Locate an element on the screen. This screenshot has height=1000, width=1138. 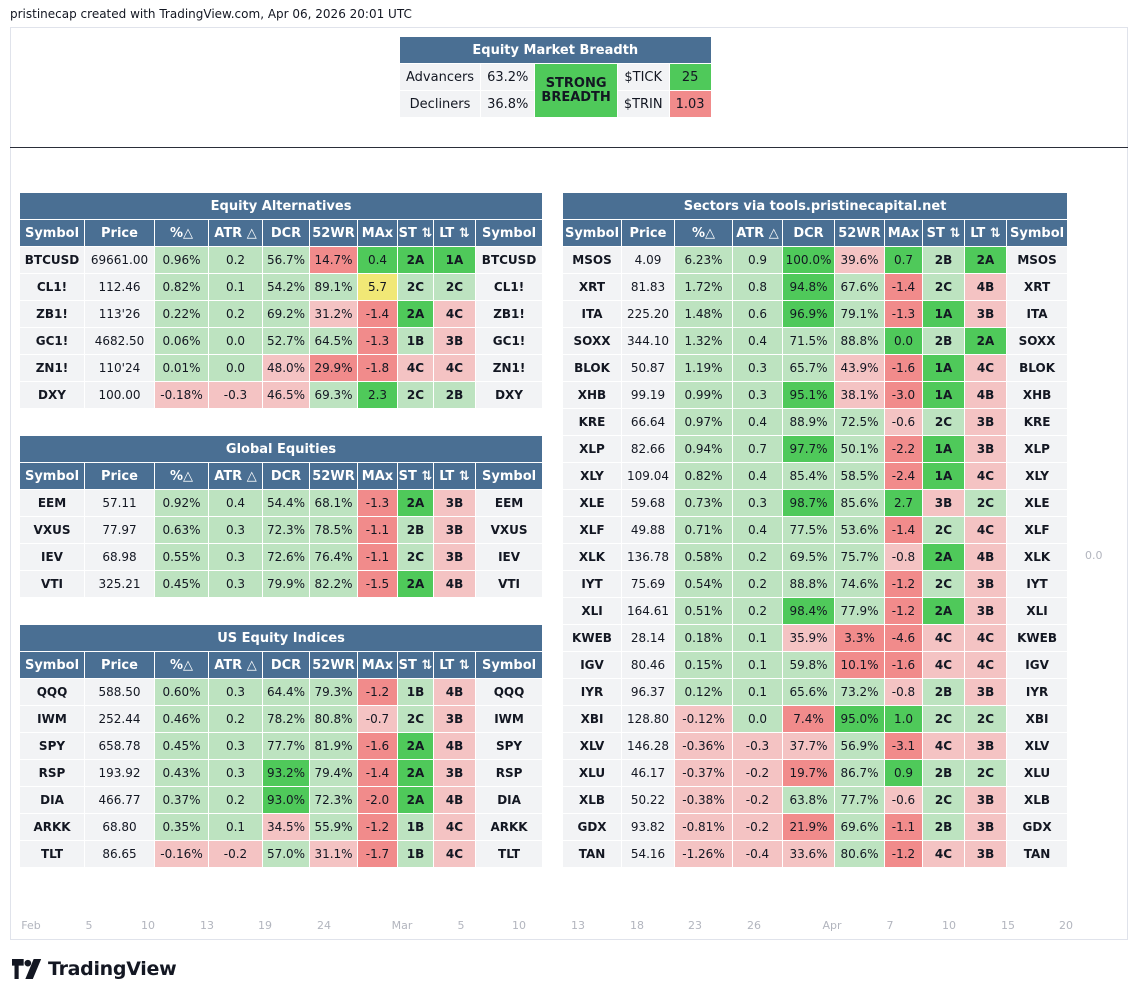
cell-symbol-right: GDX is located at coordinates (1037, 827).